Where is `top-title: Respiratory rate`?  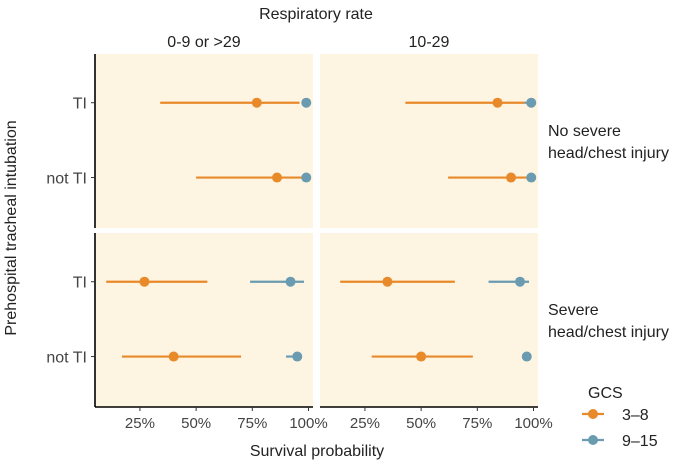
top-title: Respiratory rate is located at coordinates (316, 14).